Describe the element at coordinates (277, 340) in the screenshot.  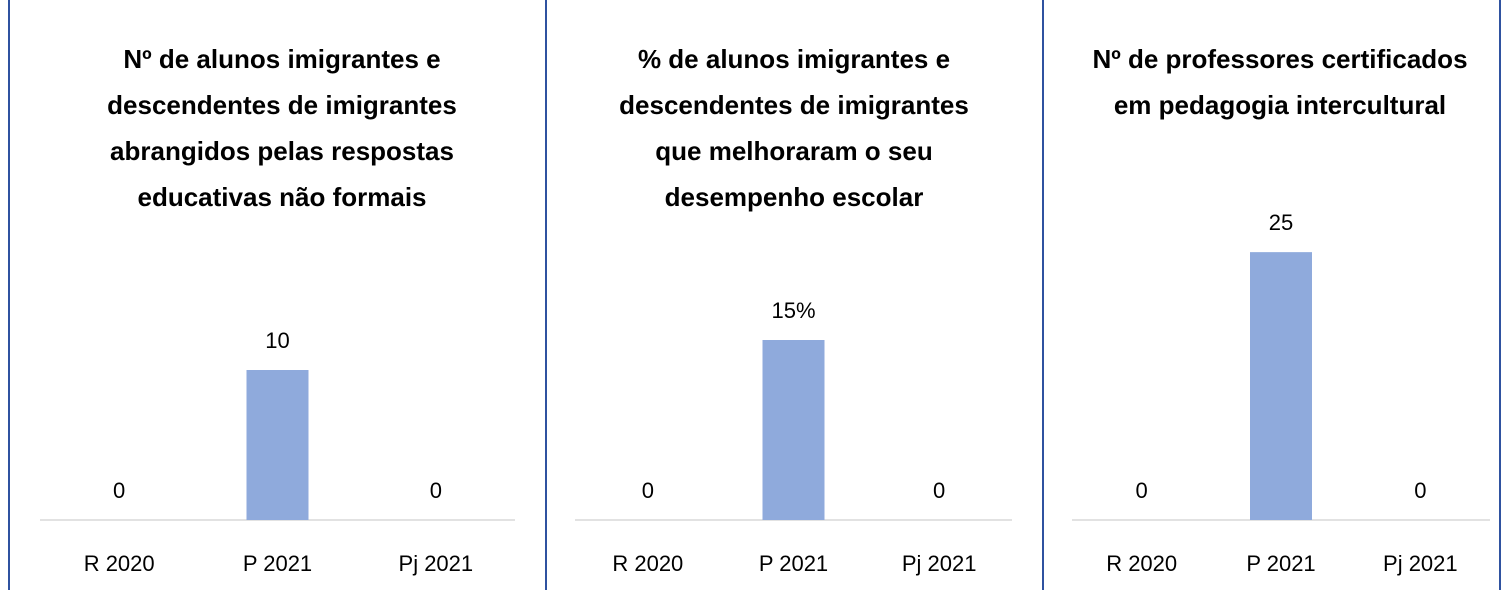
I see `data-label: 10` at that location.